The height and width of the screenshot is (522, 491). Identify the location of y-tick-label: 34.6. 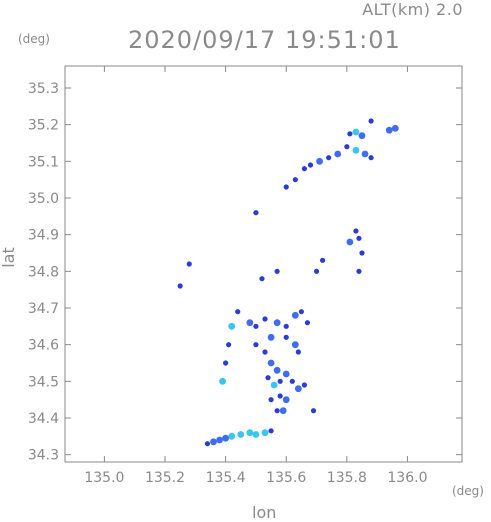
(43, 346).